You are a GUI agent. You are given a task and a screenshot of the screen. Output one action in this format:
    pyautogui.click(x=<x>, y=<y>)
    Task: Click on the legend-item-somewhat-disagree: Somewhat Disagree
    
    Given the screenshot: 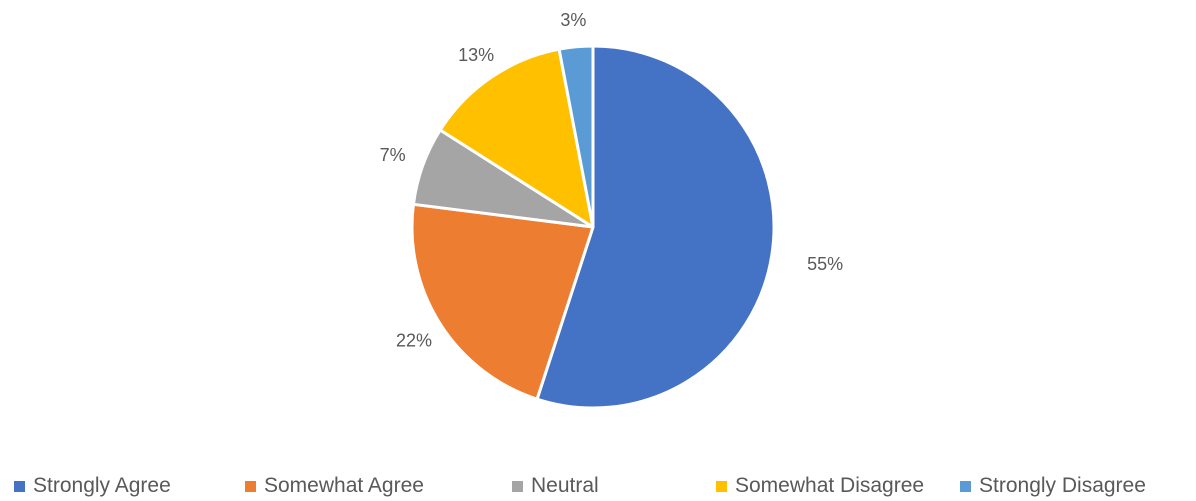 What is the action you would take?
    pyautogui.click(x=820, y=486)
    